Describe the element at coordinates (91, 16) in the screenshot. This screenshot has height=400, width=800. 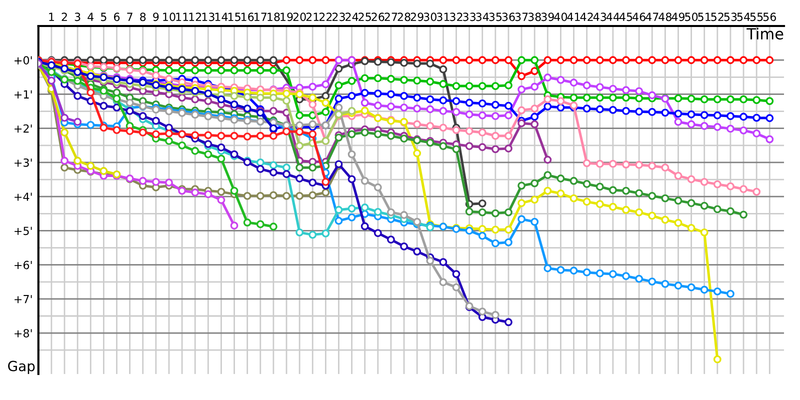
I see `x-tick-label: 4` at that location.